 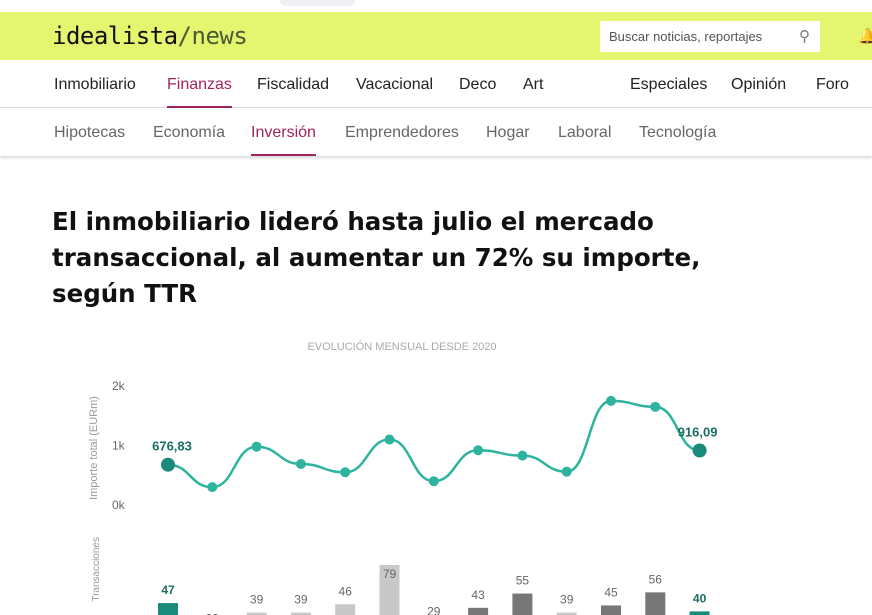 What do you see at coordinates (436, 6) in the screenshot?
I see `browser-top-strip` at bounding box center [436, 6].